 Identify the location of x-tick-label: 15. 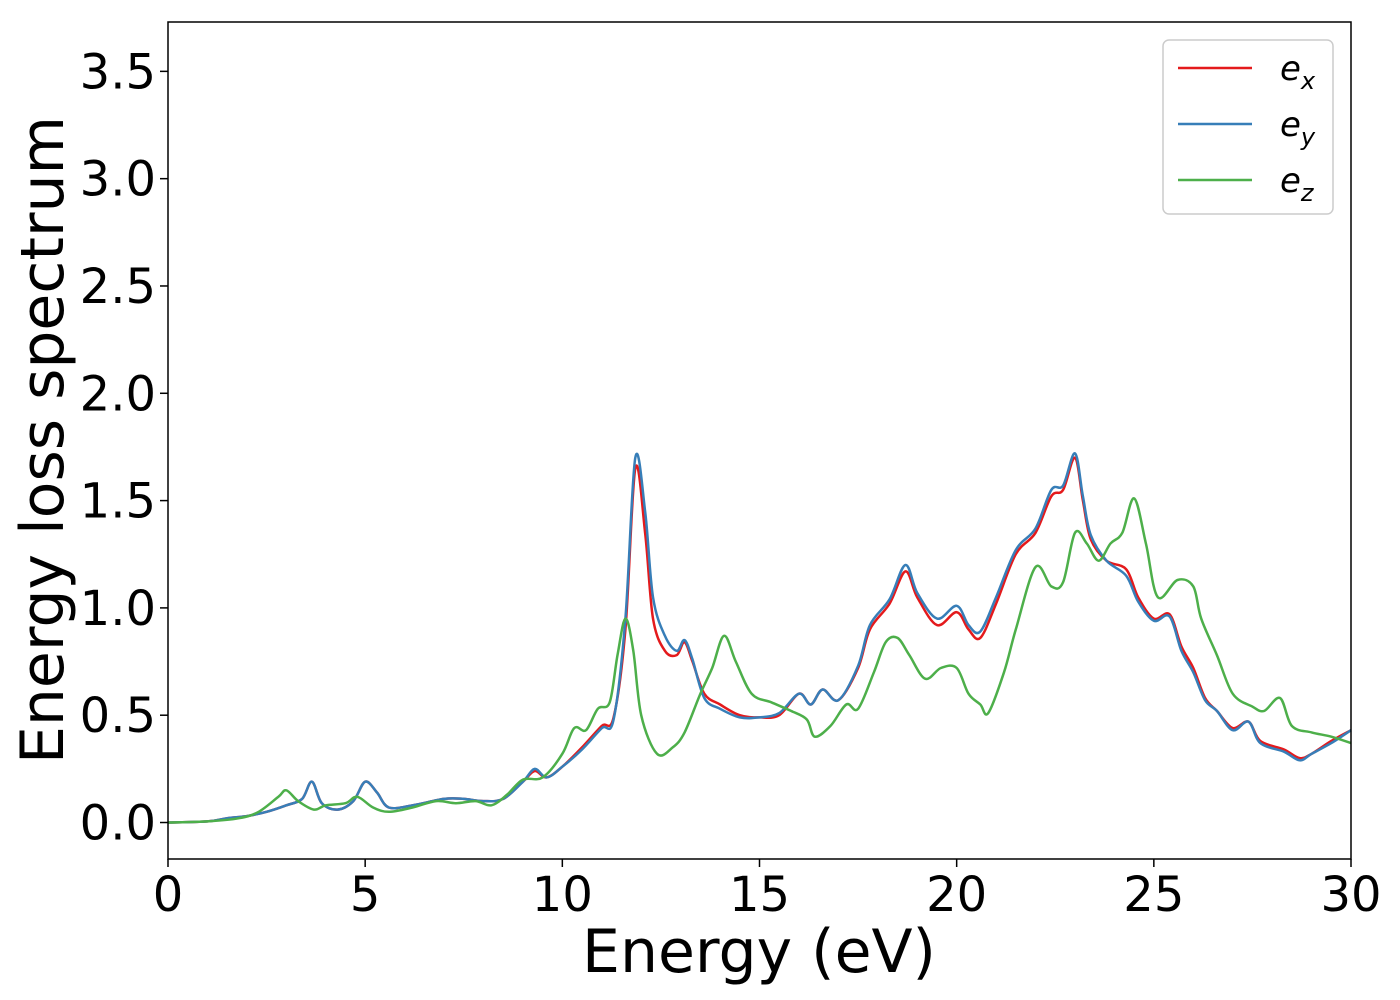
(759, 895).